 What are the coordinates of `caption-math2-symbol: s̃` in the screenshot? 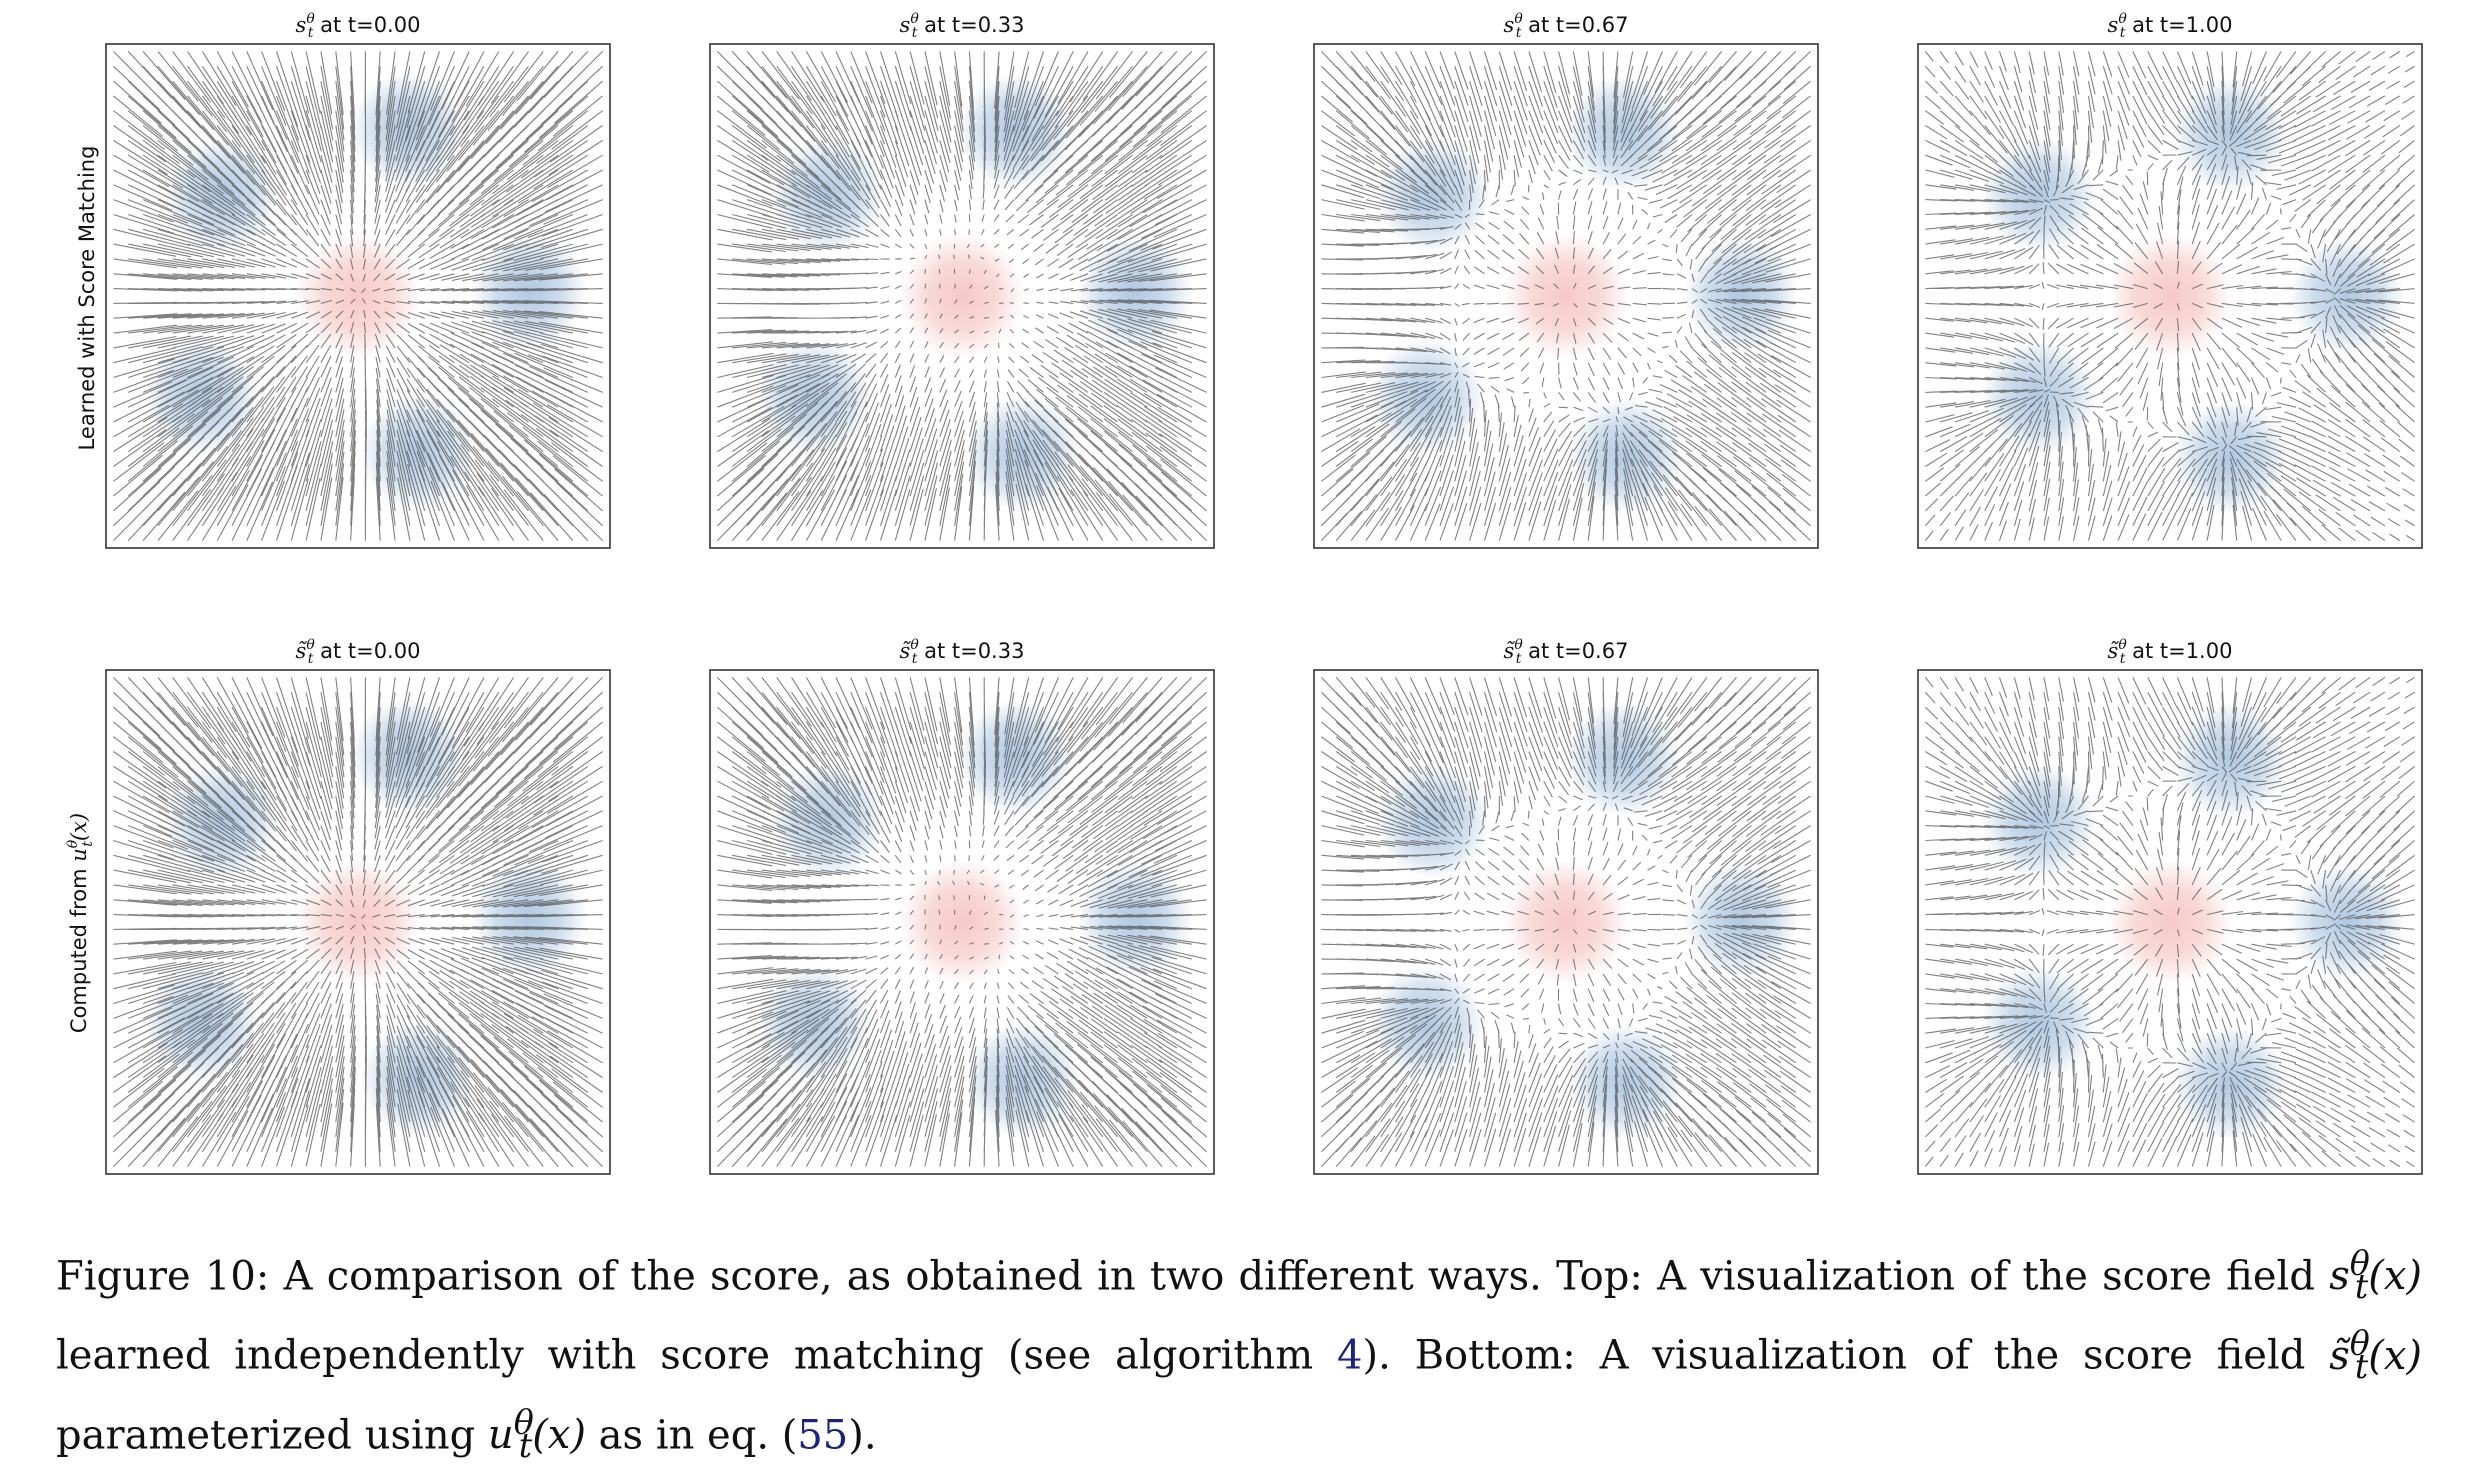 It's located at (2339, 1355).